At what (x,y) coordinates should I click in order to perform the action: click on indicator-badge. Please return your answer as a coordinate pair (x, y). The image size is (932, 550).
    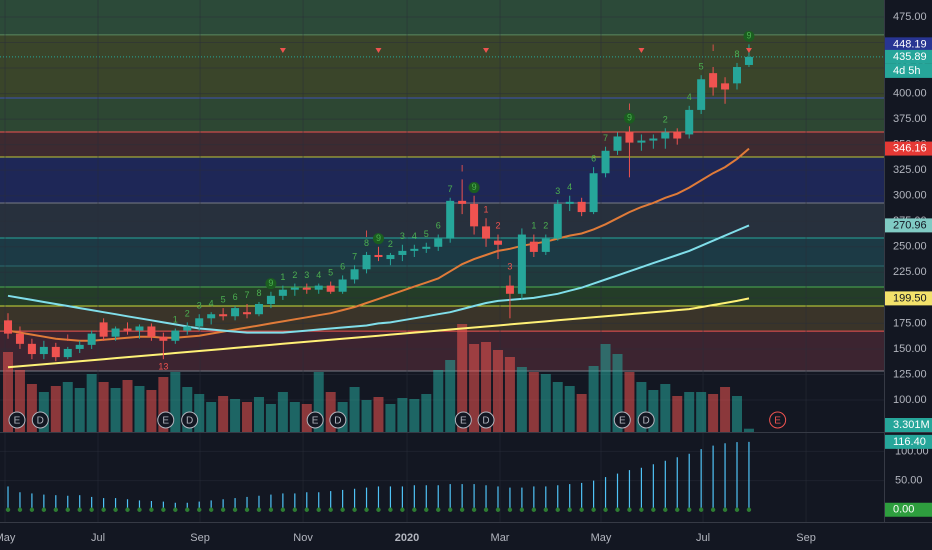
    Looking at the image, I should click on (908, 441).